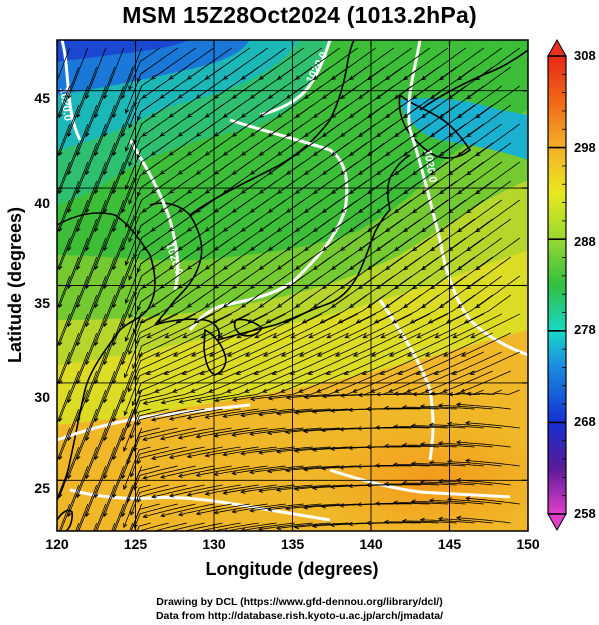 The width and height of the screenshot is (599, 625). What do you see at coordinates (585, 241) in the screenshot?
I see `colorbar-tick-label: 288` at bounding box center [585, 241].